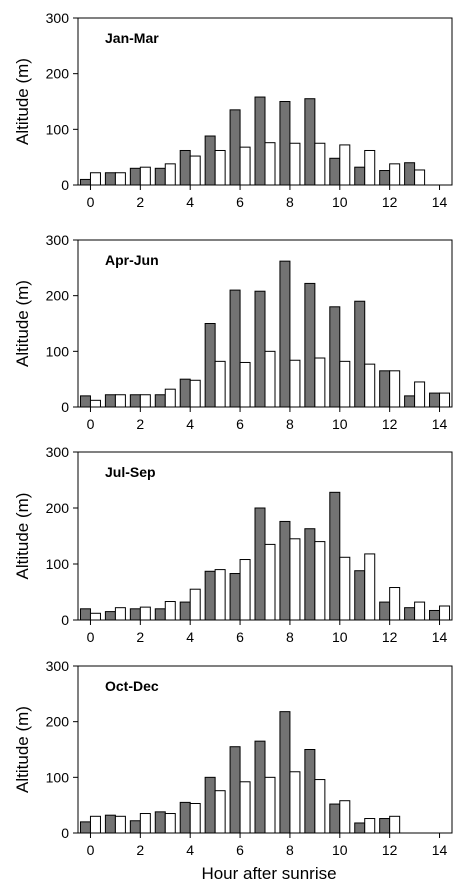 This screenshot has height=888, width=456. Describe the element at coordinates (268, 873) in the screenshot. I see `x-axis-label: Hour after sunrise` at that location.